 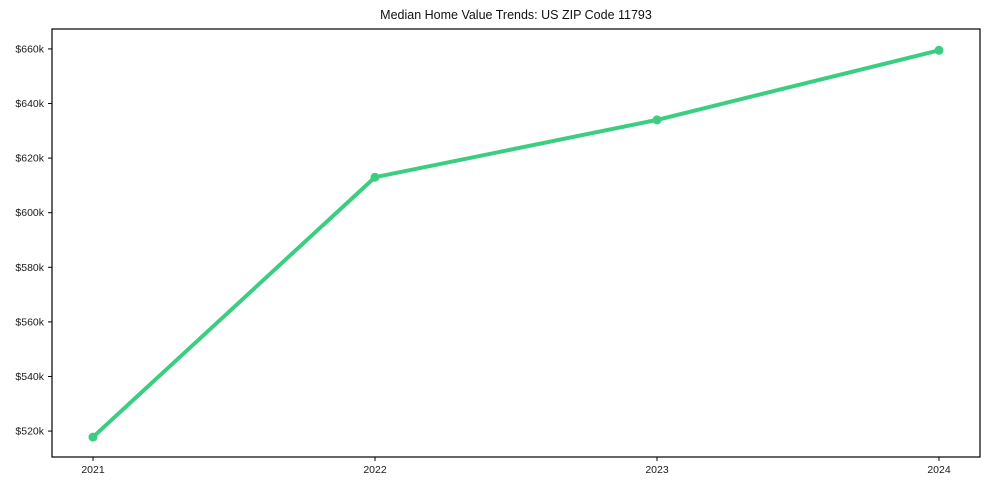 I want to click on y-tick-label: $620k, so click(x=29, y=159).